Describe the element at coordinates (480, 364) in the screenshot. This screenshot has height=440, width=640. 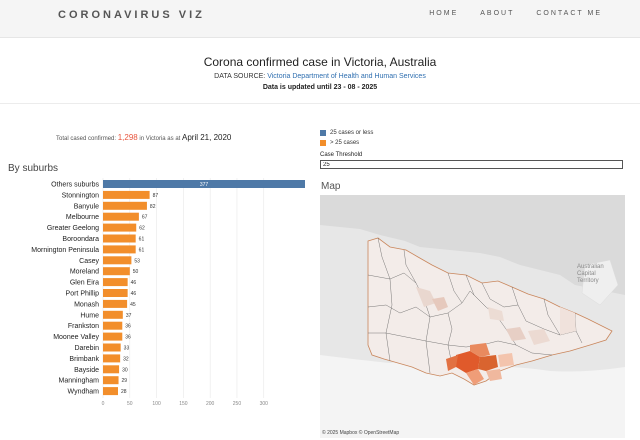
I see `metro-melbourne-region` at that location.